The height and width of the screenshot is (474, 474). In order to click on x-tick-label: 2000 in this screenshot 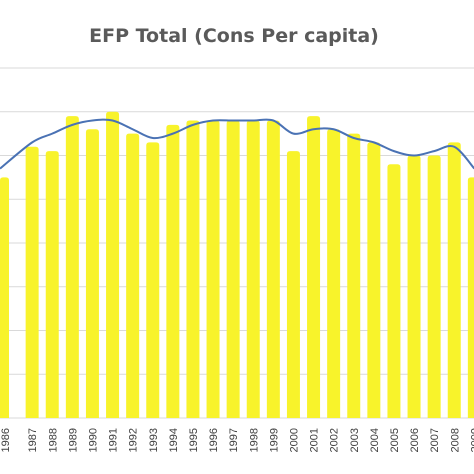, I will do `click(294, 440)`.